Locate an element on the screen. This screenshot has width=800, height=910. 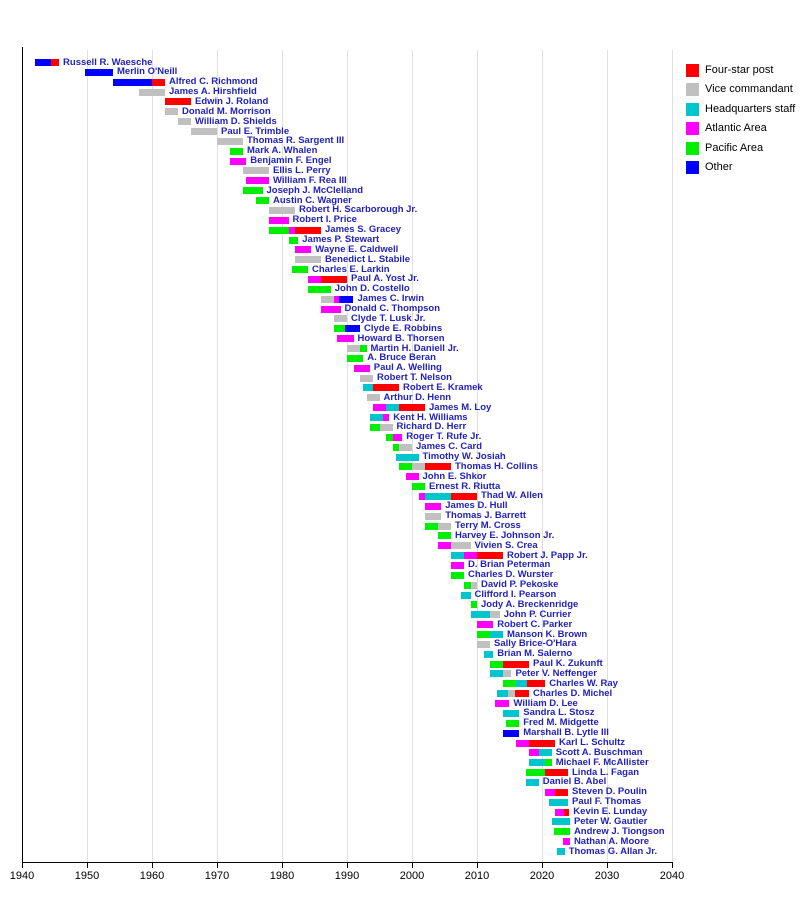
person-name-label: James C. Irwin is located at coordinates (391, 299).